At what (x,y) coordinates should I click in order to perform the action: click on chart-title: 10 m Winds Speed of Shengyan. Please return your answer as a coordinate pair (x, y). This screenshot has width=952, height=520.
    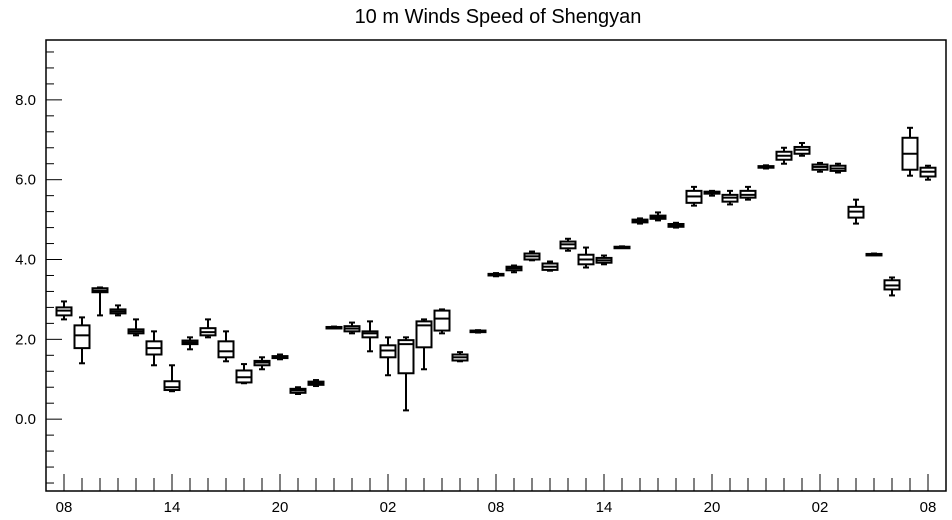
    Looking at the image, I should click on (498, 17).